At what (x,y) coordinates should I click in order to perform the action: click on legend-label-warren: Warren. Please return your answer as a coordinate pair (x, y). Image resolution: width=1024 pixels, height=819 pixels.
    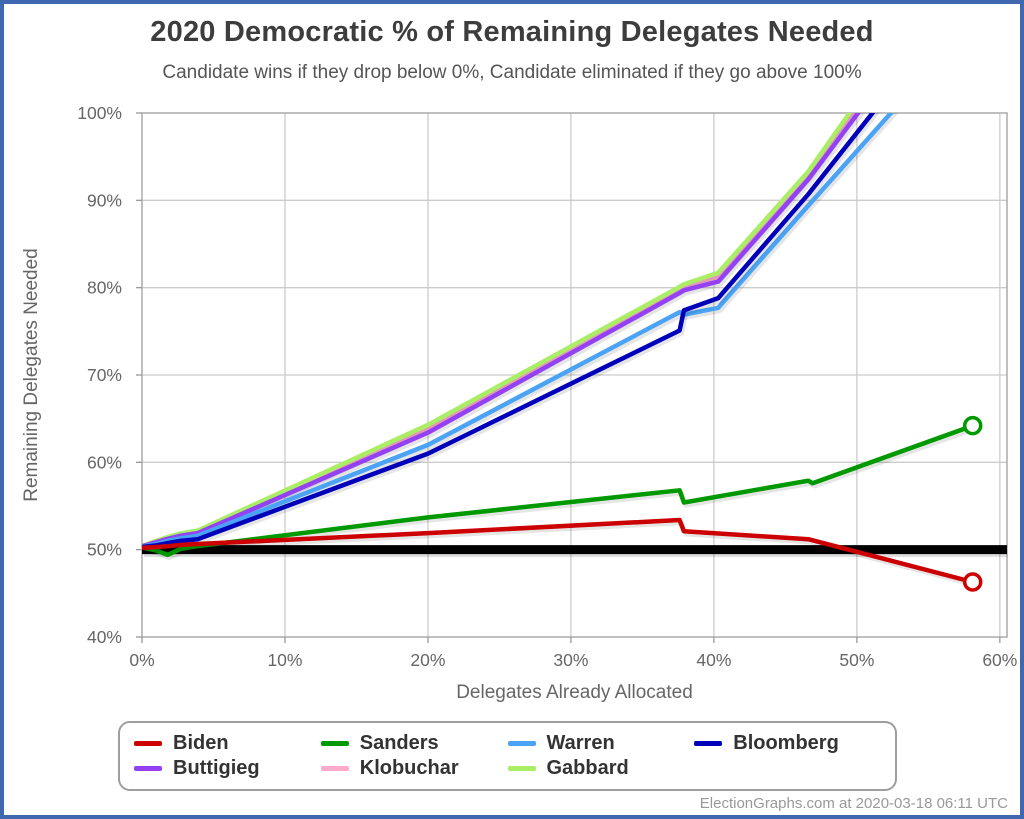
    Looking at the image, I should click on (580, 743).